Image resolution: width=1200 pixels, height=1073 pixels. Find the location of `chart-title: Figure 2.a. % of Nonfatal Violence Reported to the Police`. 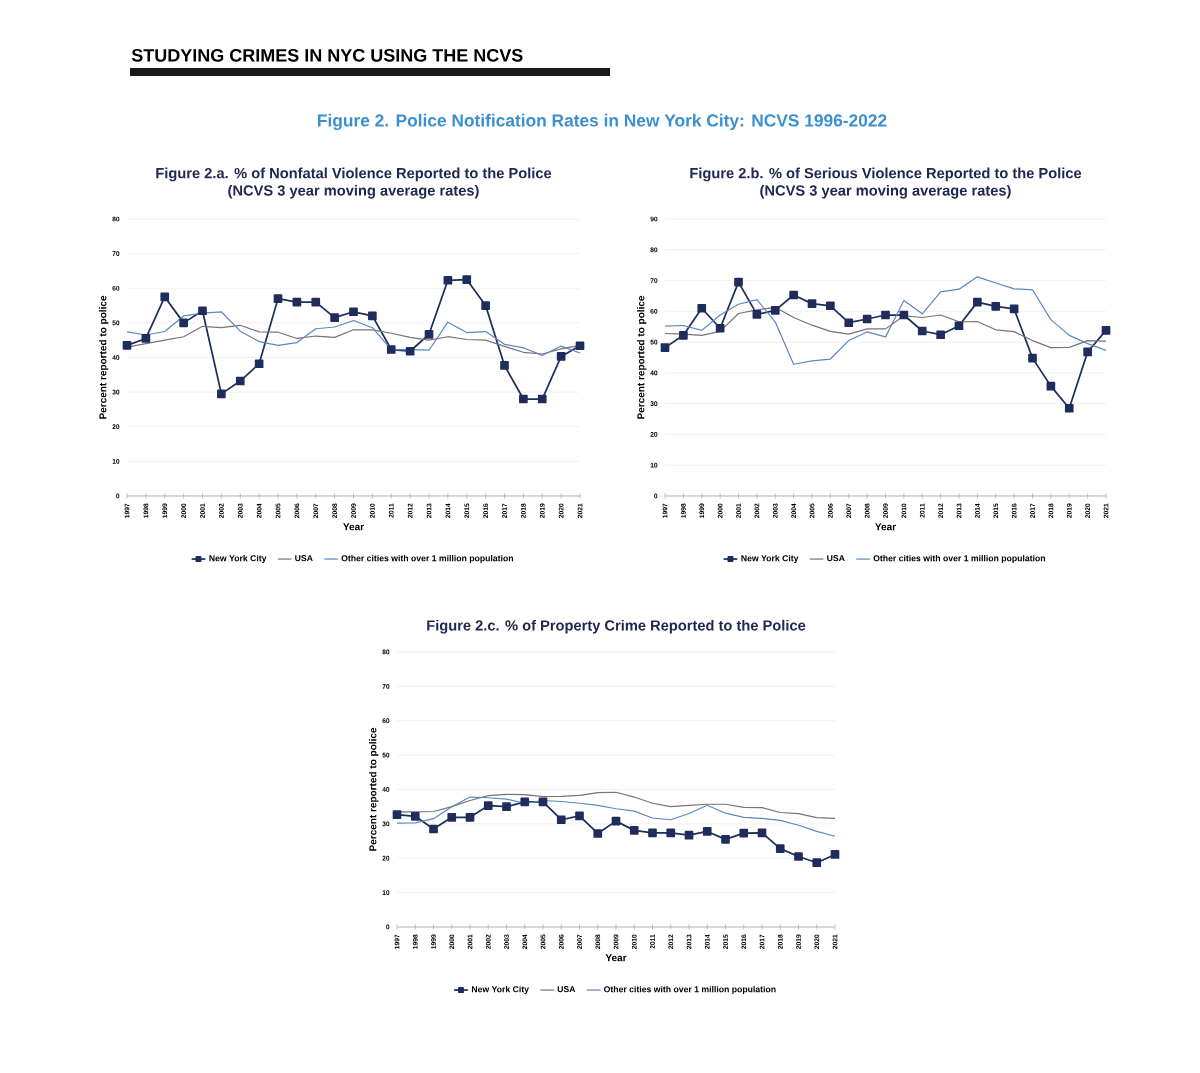

chart-title: Figure 2.a. % of Nonfatal Violence Reported to the Police is located at coordinates (354, 174).